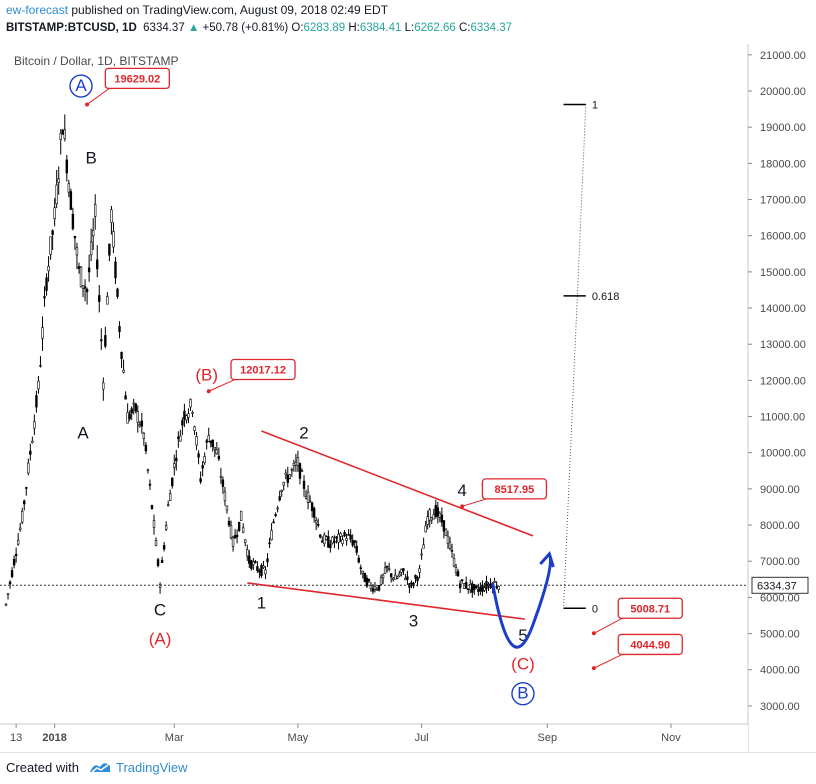 This screenshot has width=816, height=784. Describe the element at coordinates (193, 28) in the screenshot. I see `up-arrow-icon: ▲` at that location.